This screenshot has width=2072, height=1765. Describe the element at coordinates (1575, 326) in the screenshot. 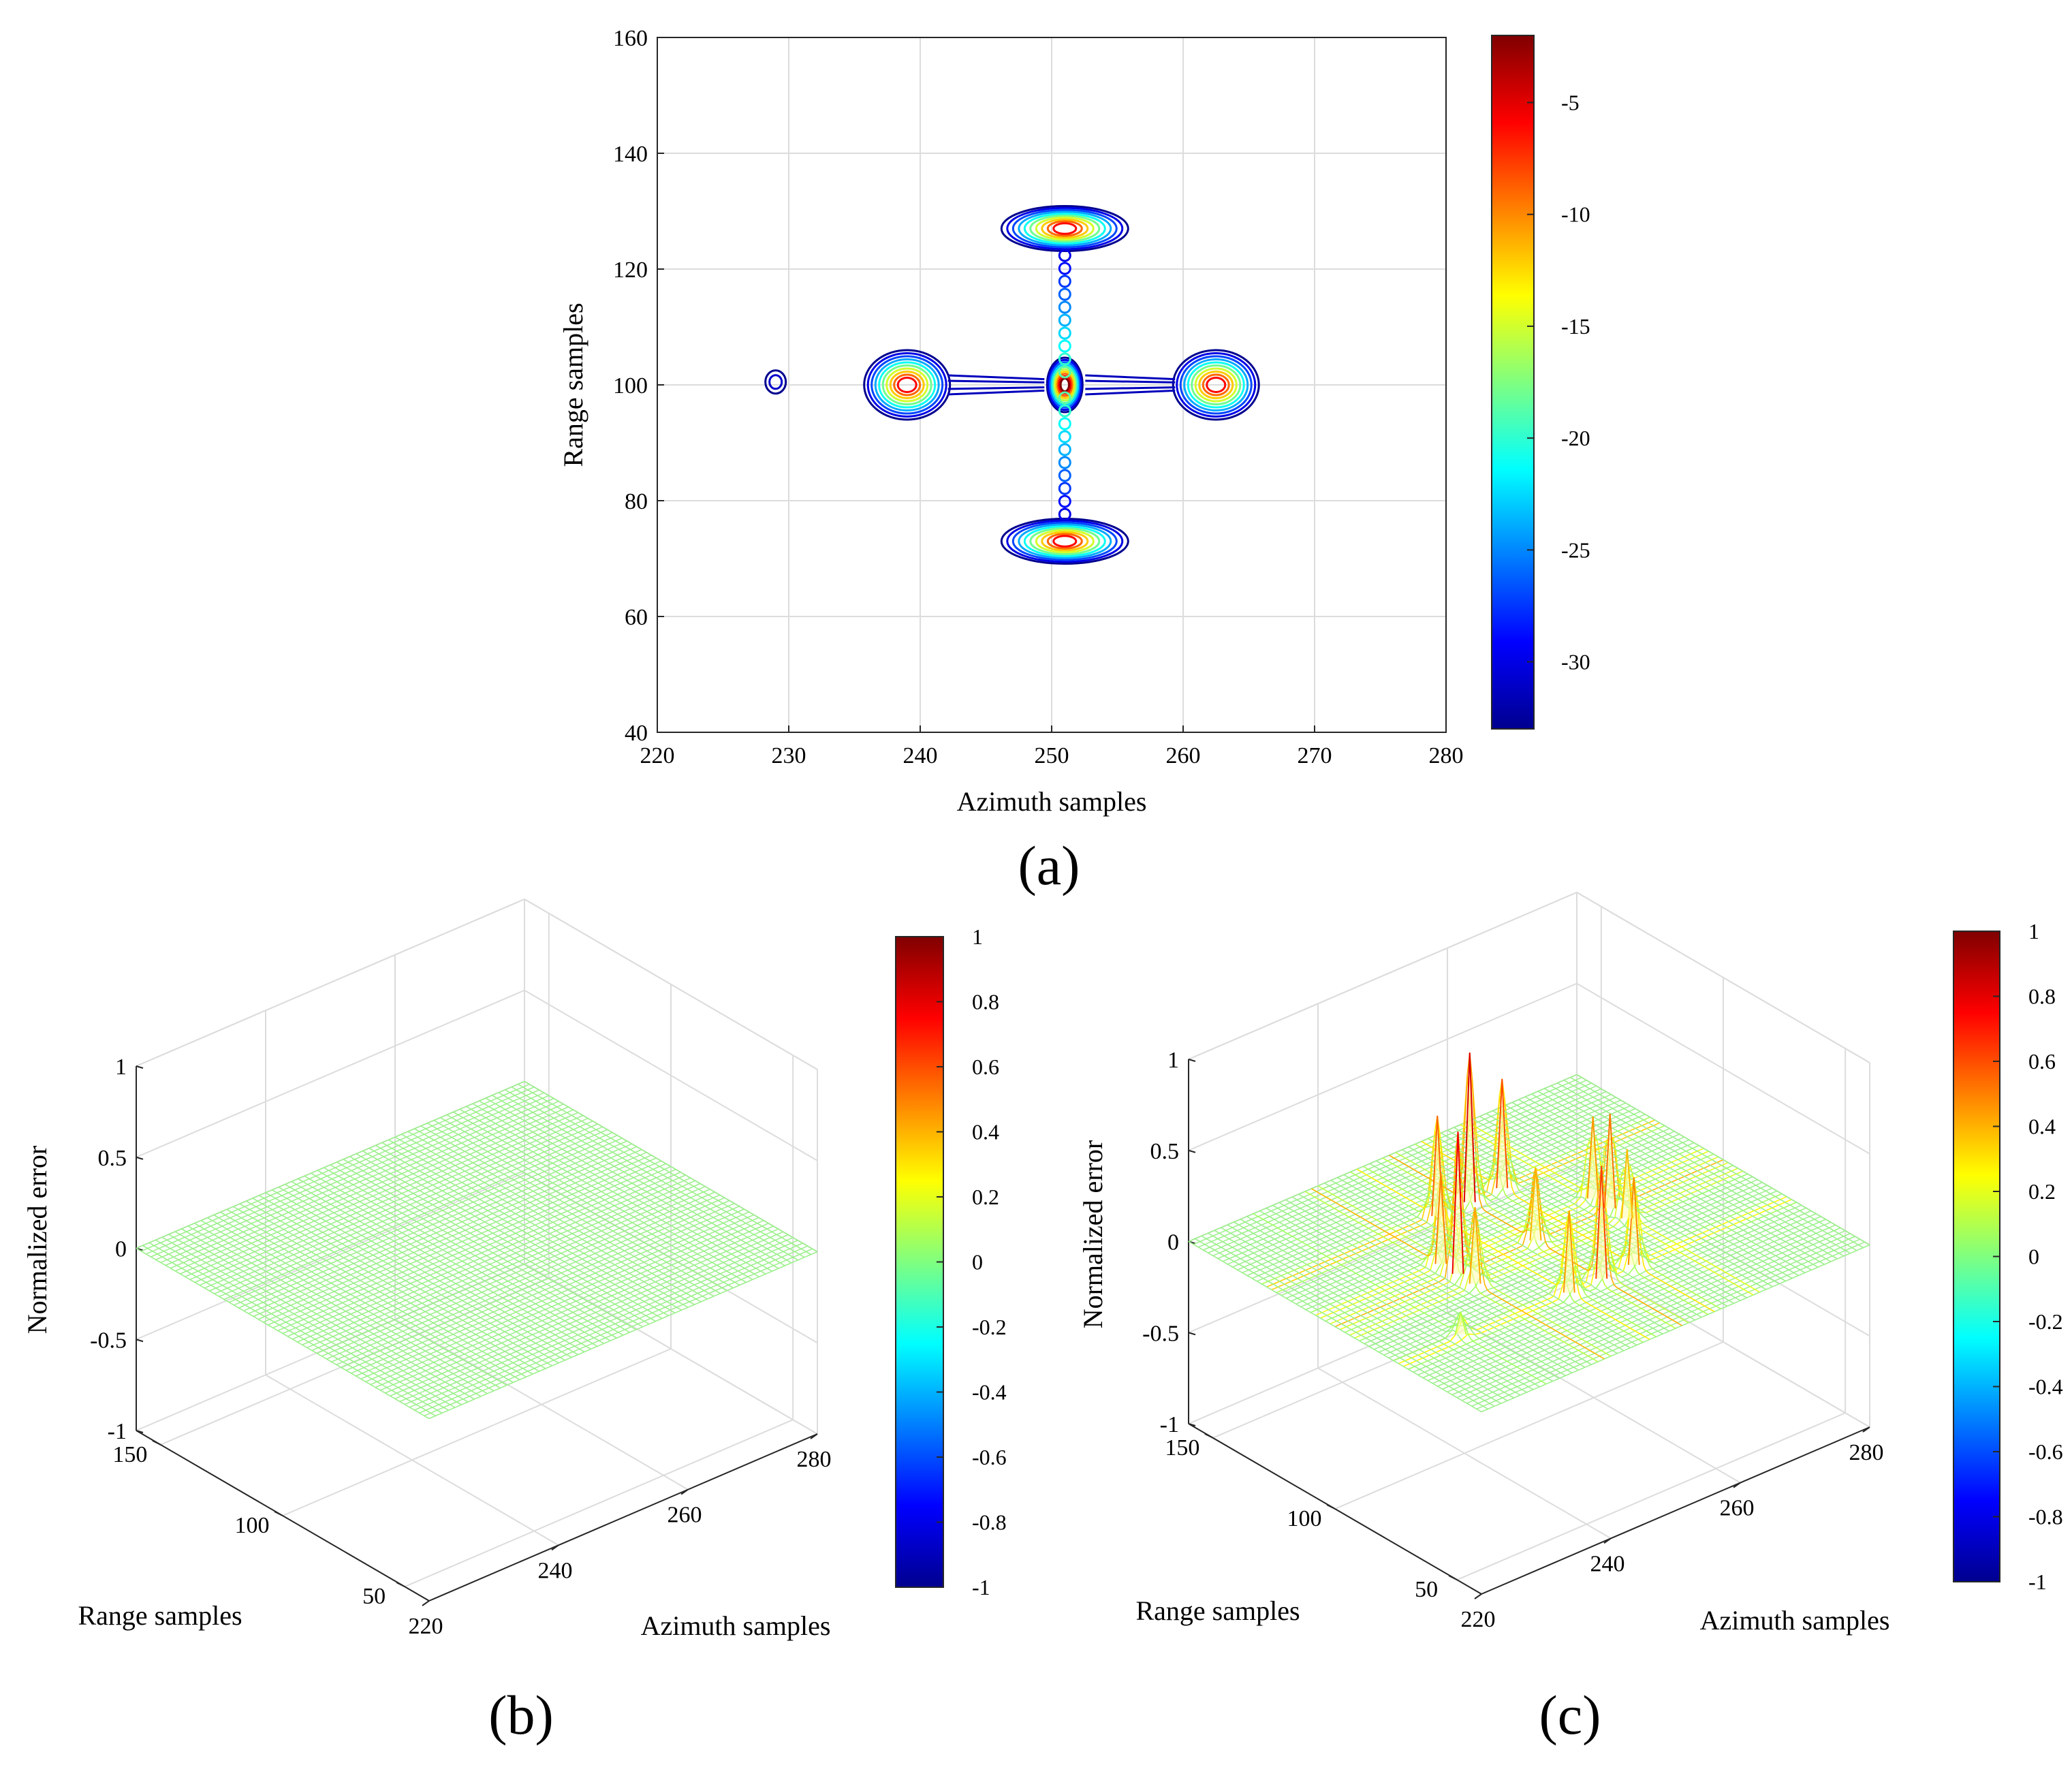

I see `colorbar-tick-label: -15` at that location.